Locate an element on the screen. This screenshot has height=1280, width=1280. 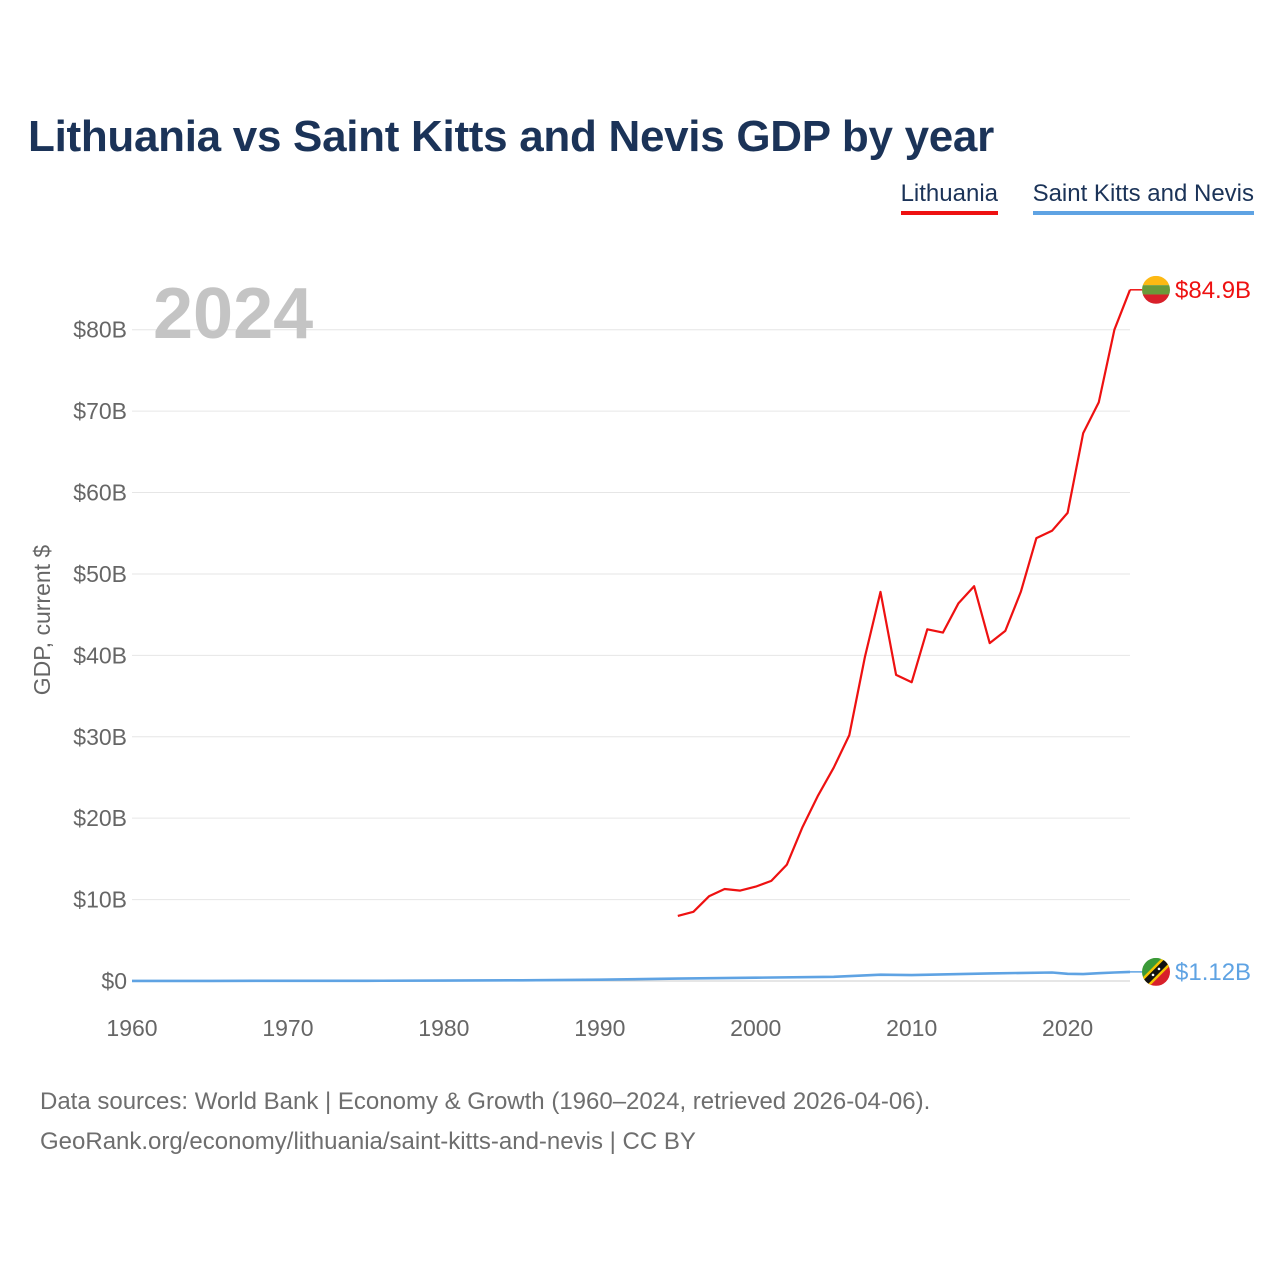
legend-swatch-saint-kitts-and-nevis is located at coordinates (1143, 213).